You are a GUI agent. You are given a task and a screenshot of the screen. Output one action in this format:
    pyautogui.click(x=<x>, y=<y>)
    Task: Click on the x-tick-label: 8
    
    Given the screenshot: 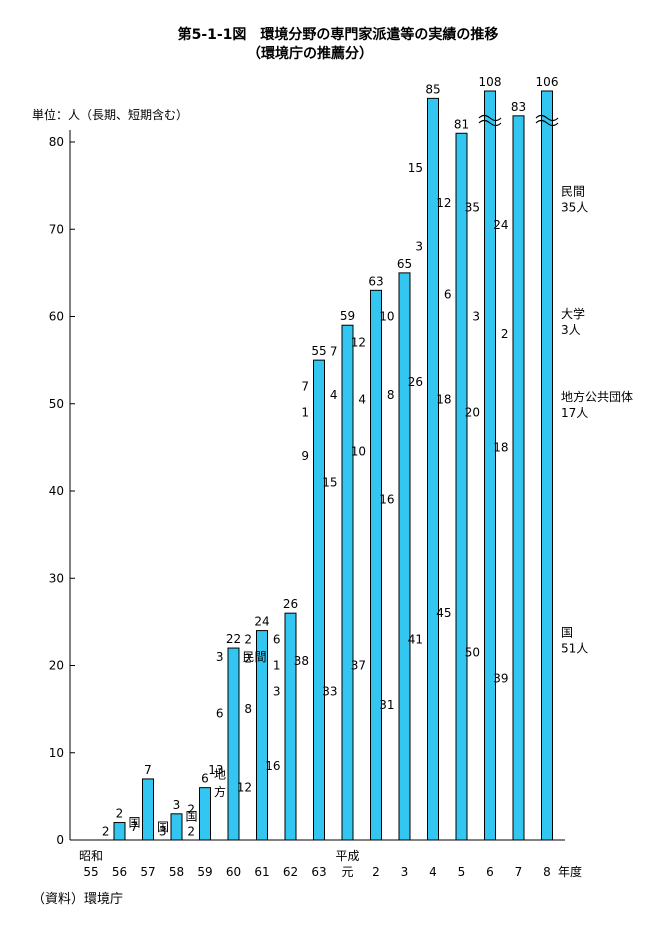 What is the action you would take?
    pyautogui.click(x=547, y=872)
    